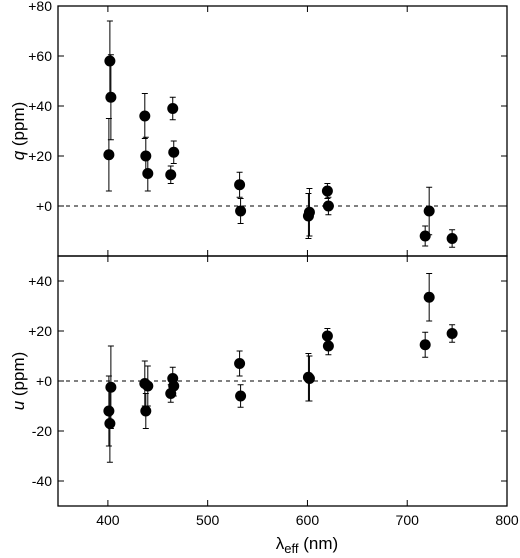 The width and height of the screenshot is (520, 558). I want to click on y-tick-label: -20, so click(42, 431).